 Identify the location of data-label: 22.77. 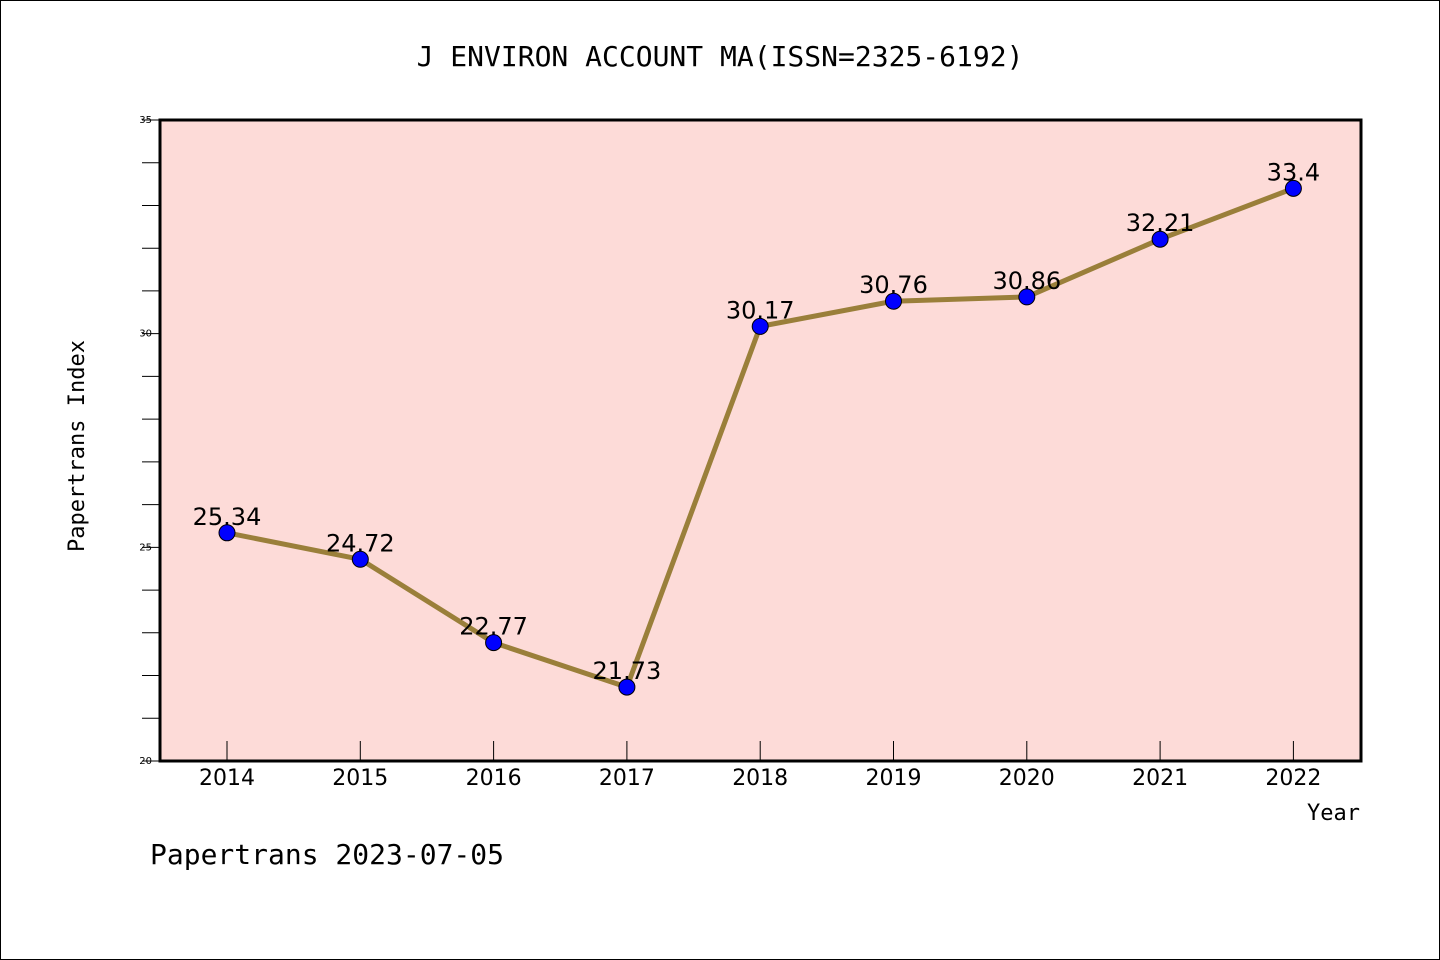
(493, 627).